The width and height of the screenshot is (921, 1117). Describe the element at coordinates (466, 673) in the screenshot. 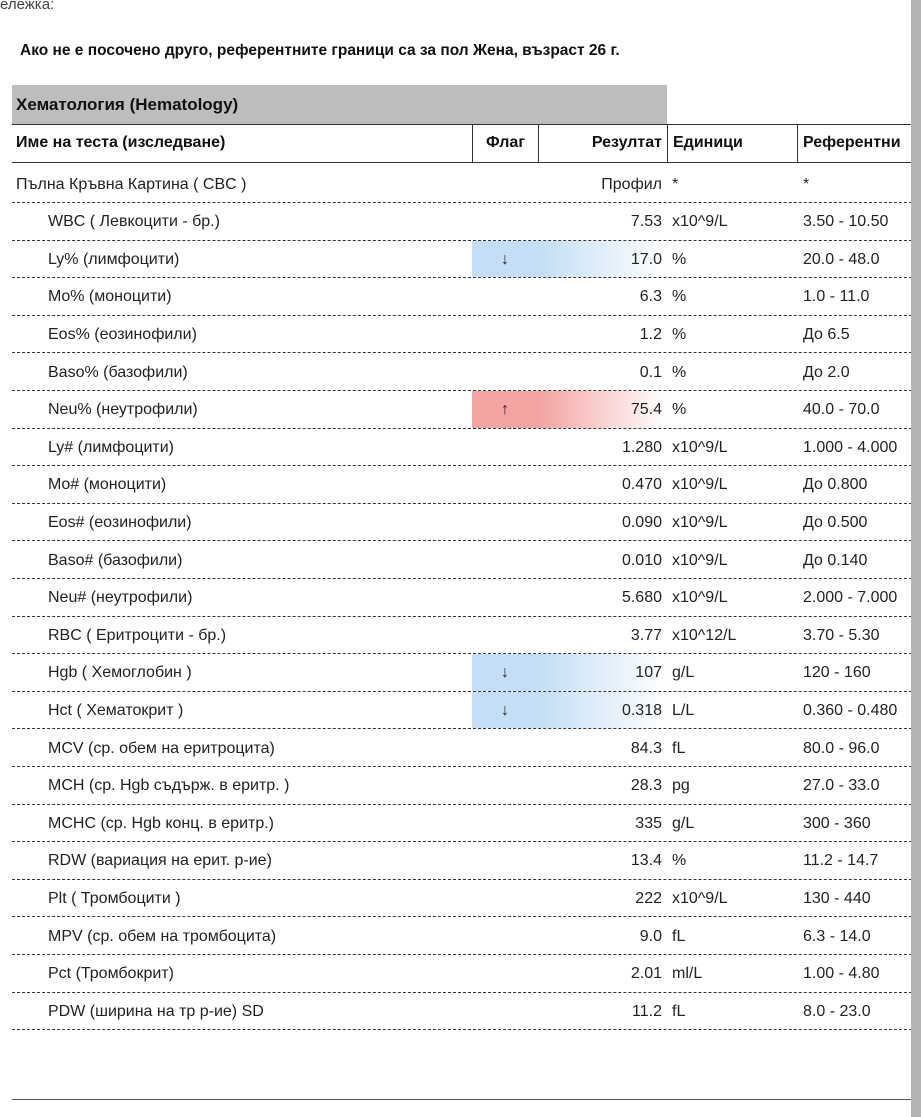

I see `table-row: ↓ Hgb ( Хемоглобин ) 107 g/L 120 - 160` at that location.